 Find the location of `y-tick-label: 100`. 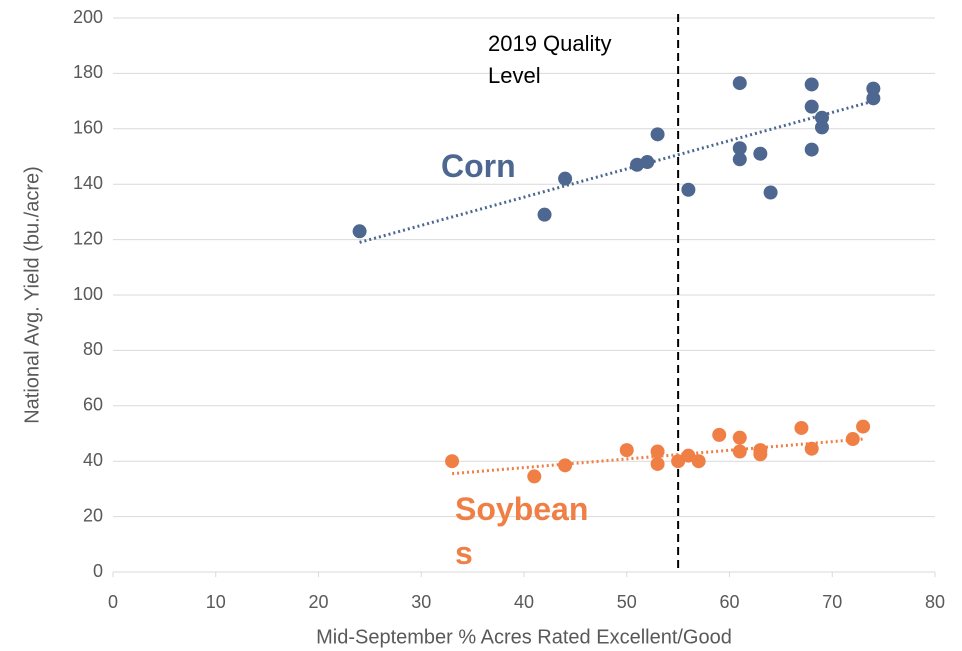

y-tick-label: 100 is located at coordinates (88, 294).